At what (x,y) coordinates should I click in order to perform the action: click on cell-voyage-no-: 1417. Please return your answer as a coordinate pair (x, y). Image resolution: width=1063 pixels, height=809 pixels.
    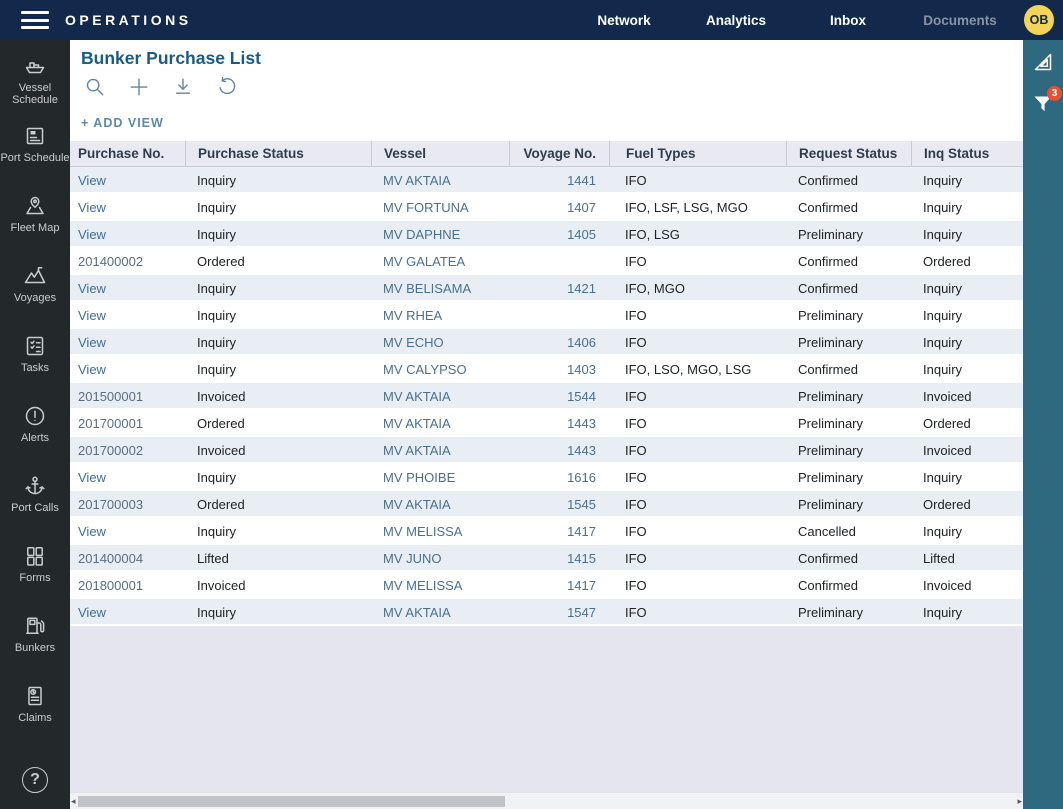
    Looking at the image, I should click on (581, 585).